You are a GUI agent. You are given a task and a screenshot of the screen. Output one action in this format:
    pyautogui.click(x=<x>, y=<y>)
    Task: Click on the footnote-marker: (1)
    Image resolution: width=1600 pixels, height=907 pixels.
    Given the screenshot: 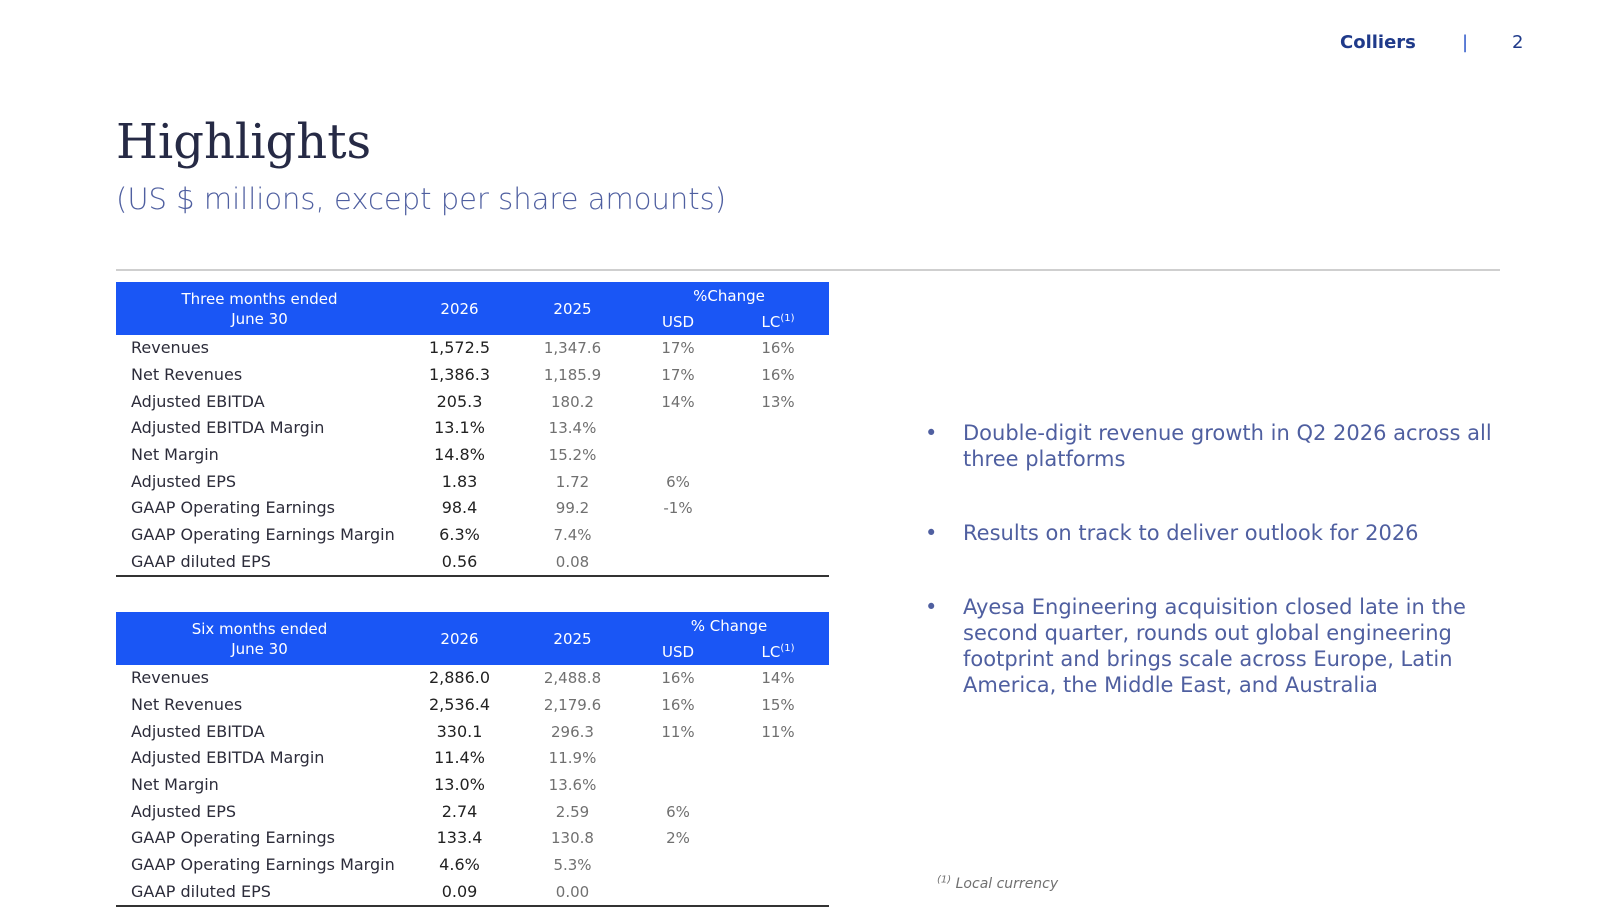 What is the action you would take?
    pyautogui.click(x=944, y=880)
    